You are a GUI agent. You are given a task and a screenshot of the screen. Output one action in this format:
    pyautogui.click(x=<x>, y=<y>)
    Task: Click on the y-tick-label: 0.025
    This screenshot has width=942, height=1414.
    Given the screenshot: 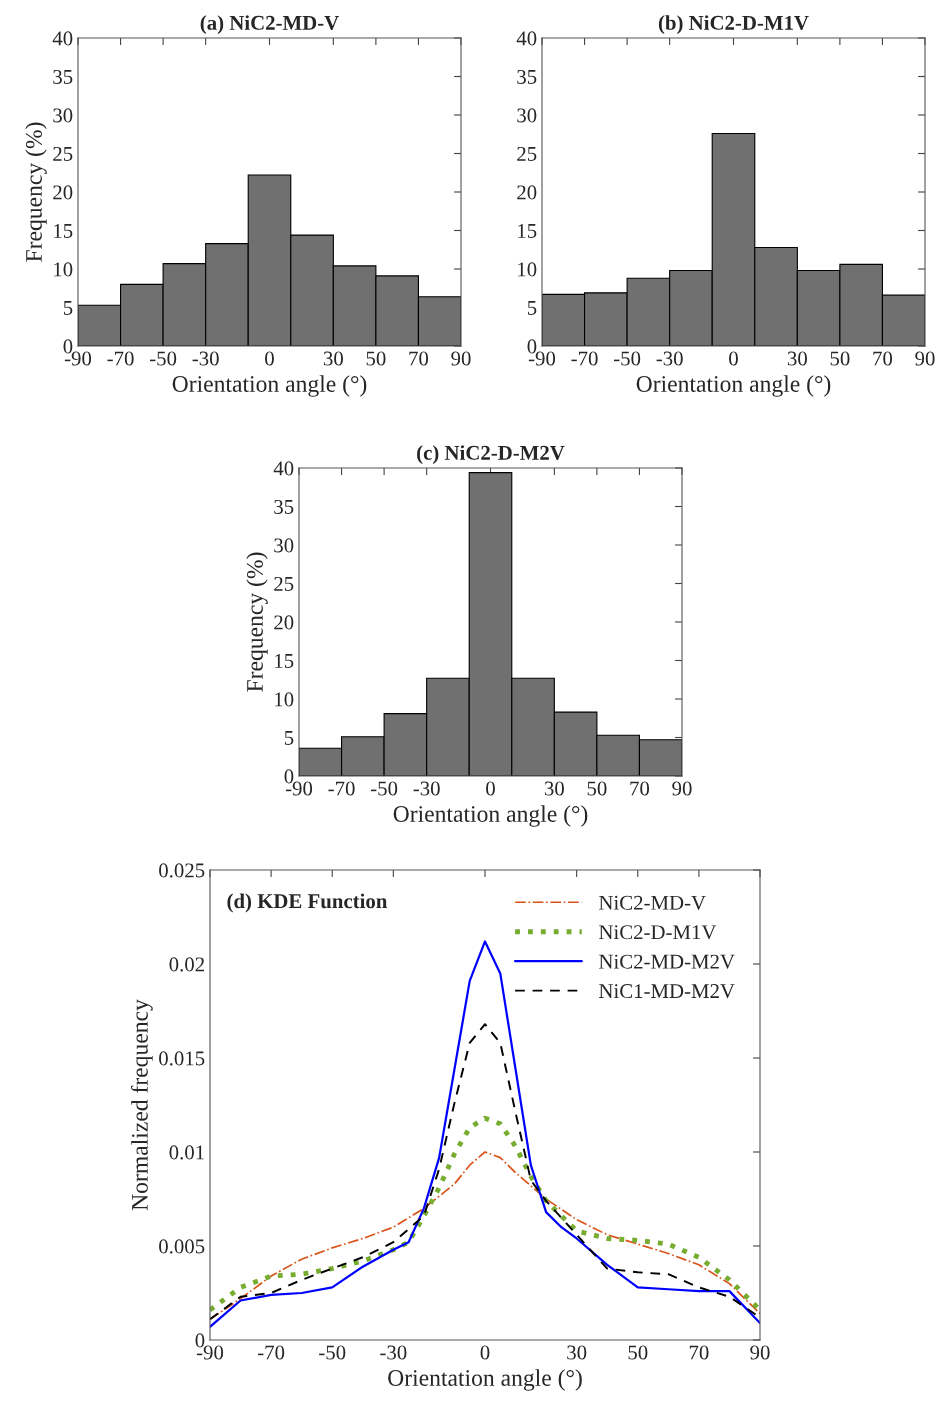 What is the action you would take?
    pyautogui.click(x=182, y=870)
    